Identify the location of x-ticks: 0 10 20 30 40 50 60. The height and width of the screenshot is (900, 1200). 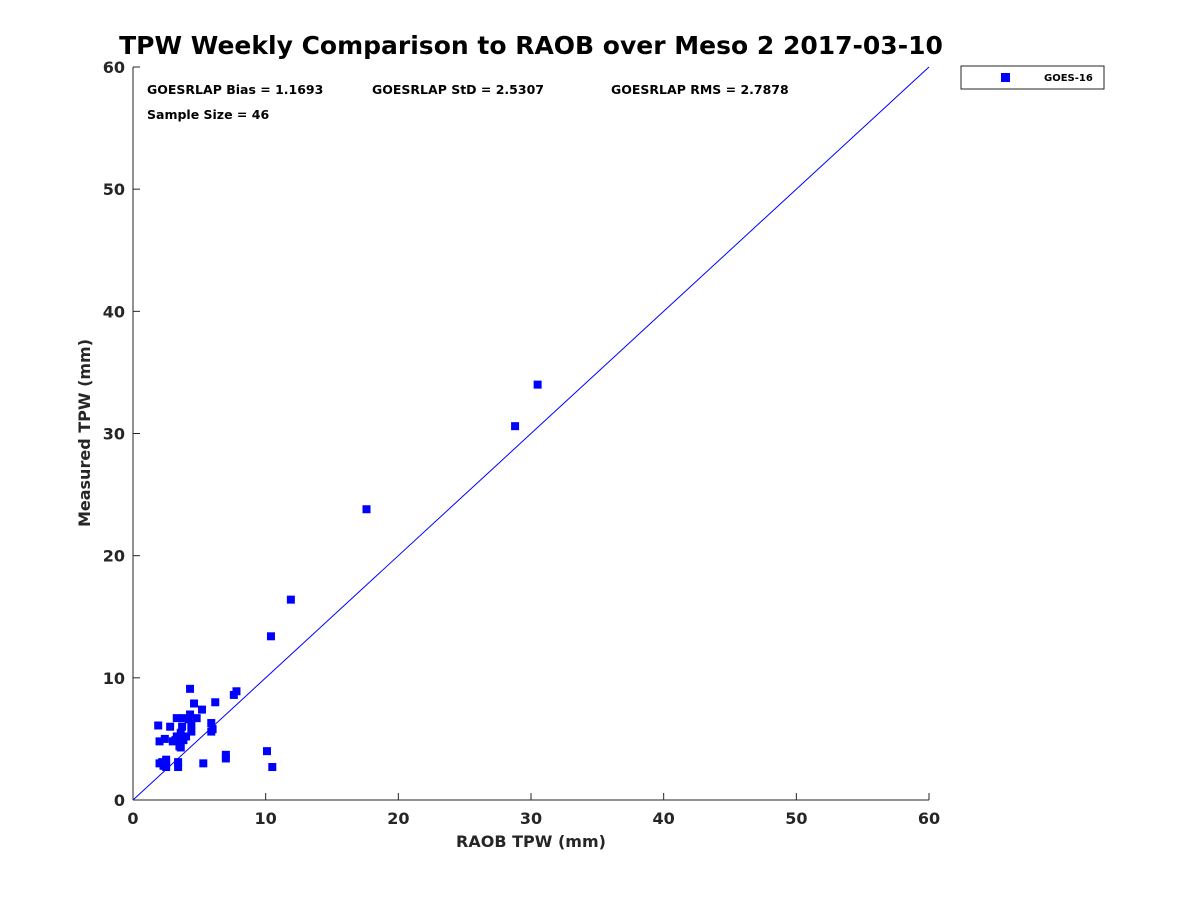
(533, 810).